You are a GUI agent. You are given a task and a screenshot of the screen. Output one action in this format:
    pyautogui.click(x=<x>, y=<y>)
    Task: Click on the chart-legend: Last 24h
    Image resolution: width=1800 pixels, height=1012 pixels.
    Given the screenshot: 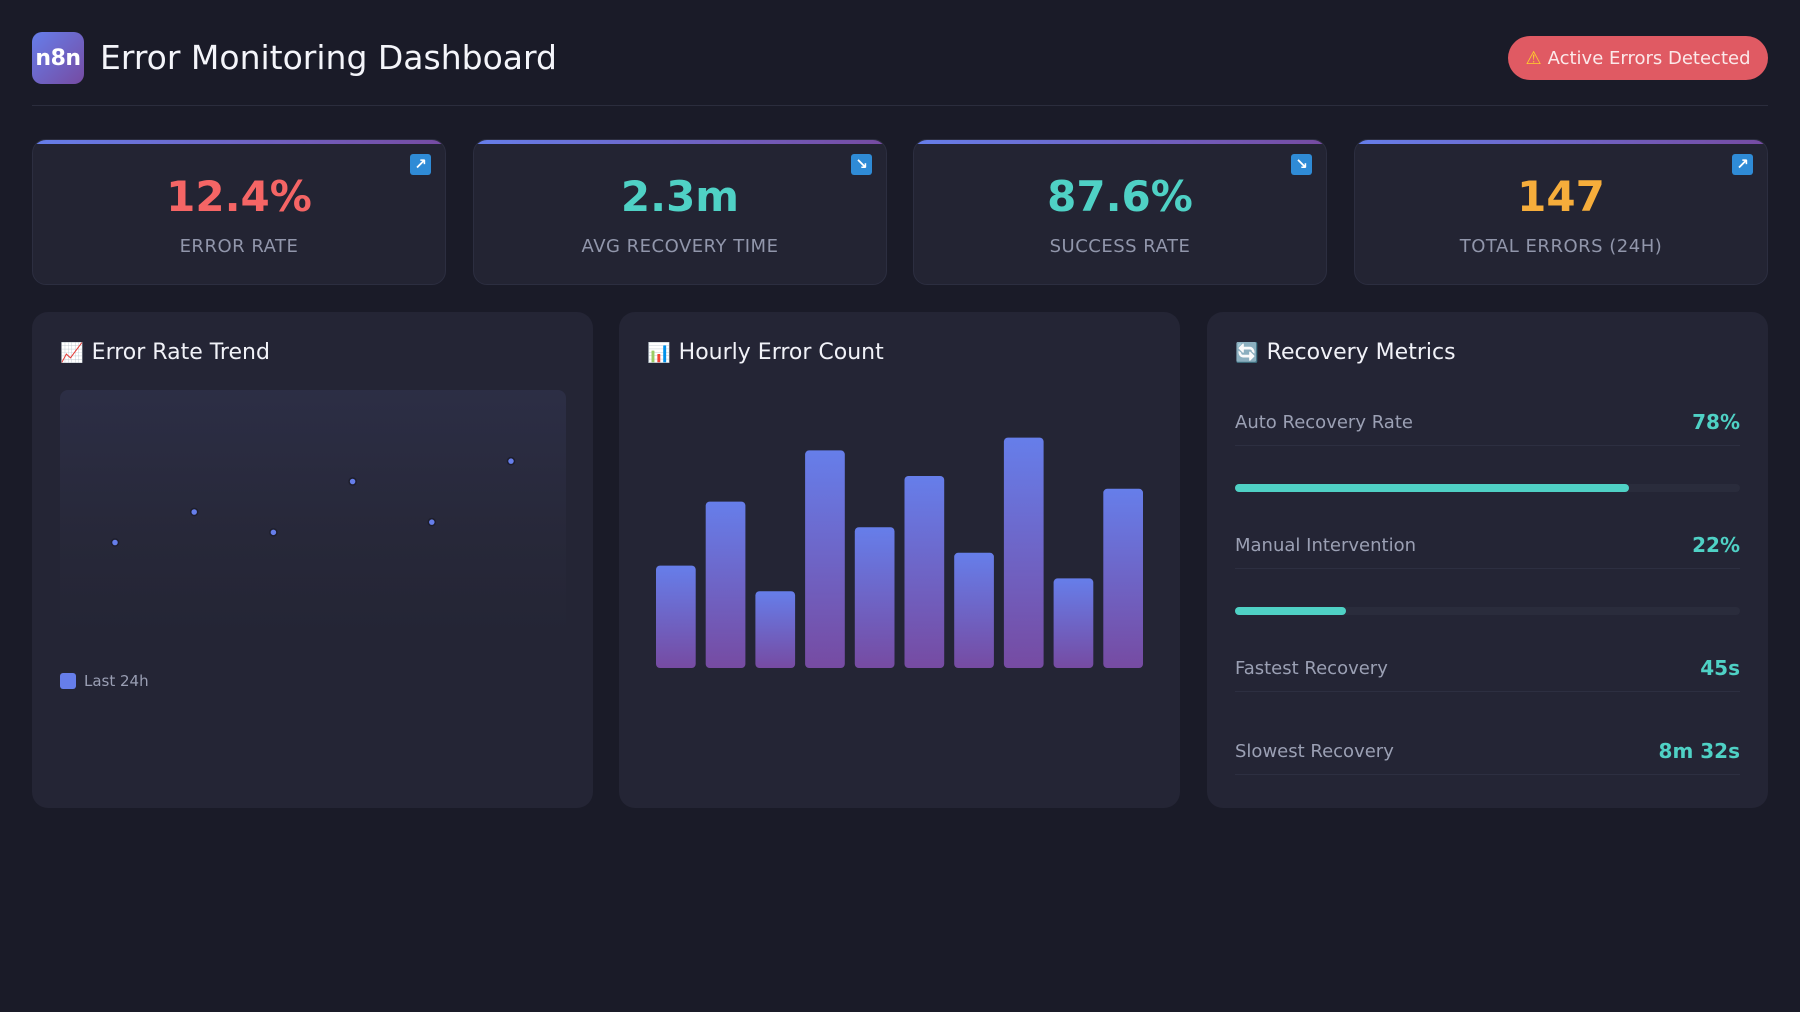 What is the action you would take?
    pyautogui.click(x=104, y=681)
    